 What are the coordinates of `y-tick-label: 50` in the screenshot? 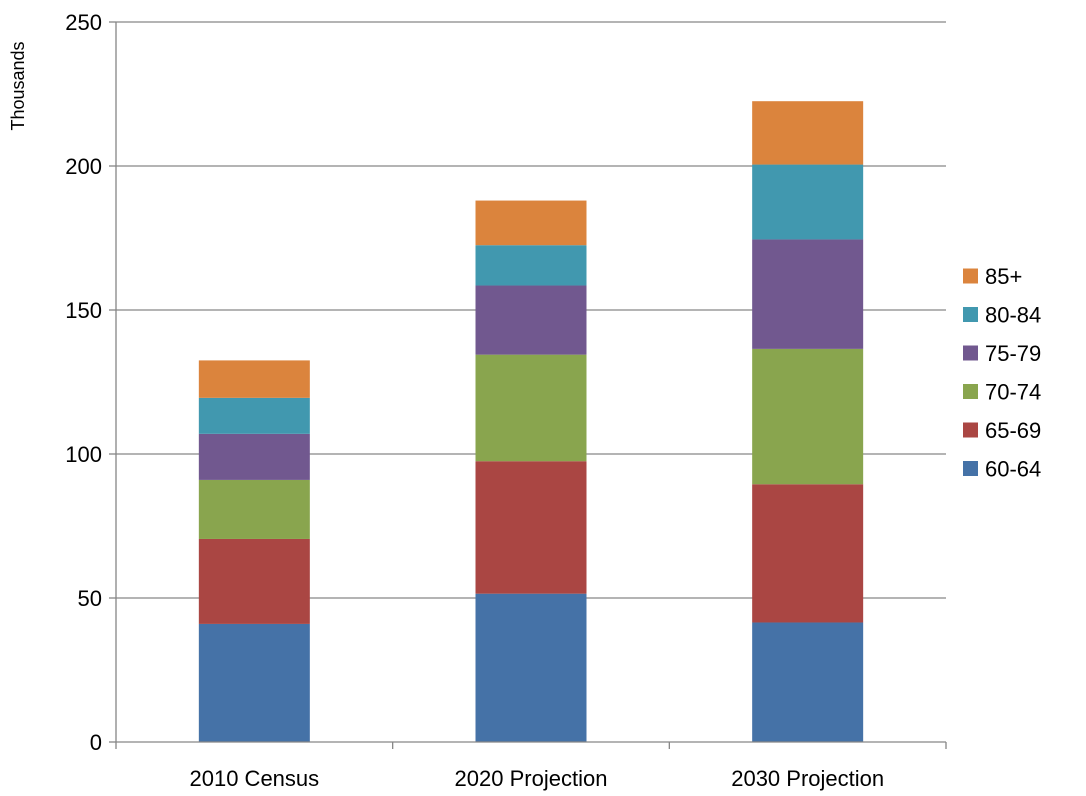 It's located at (90, 598).